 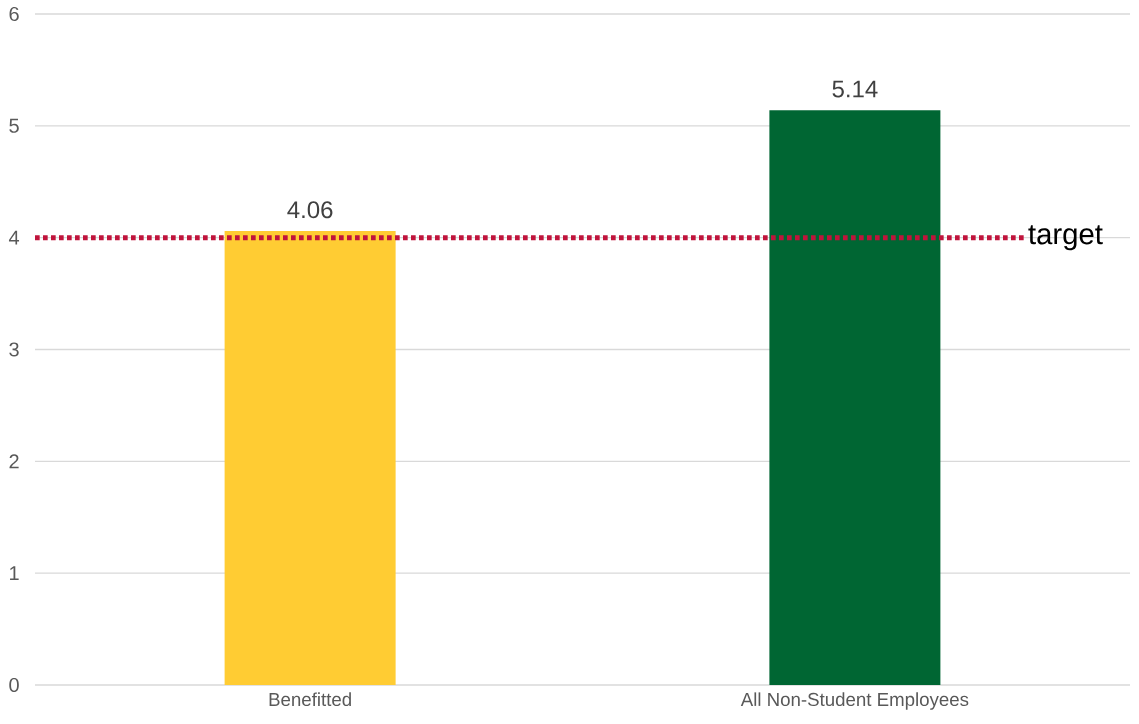 I want to click on y-tick-label: 6, so click(x=14, y=14).